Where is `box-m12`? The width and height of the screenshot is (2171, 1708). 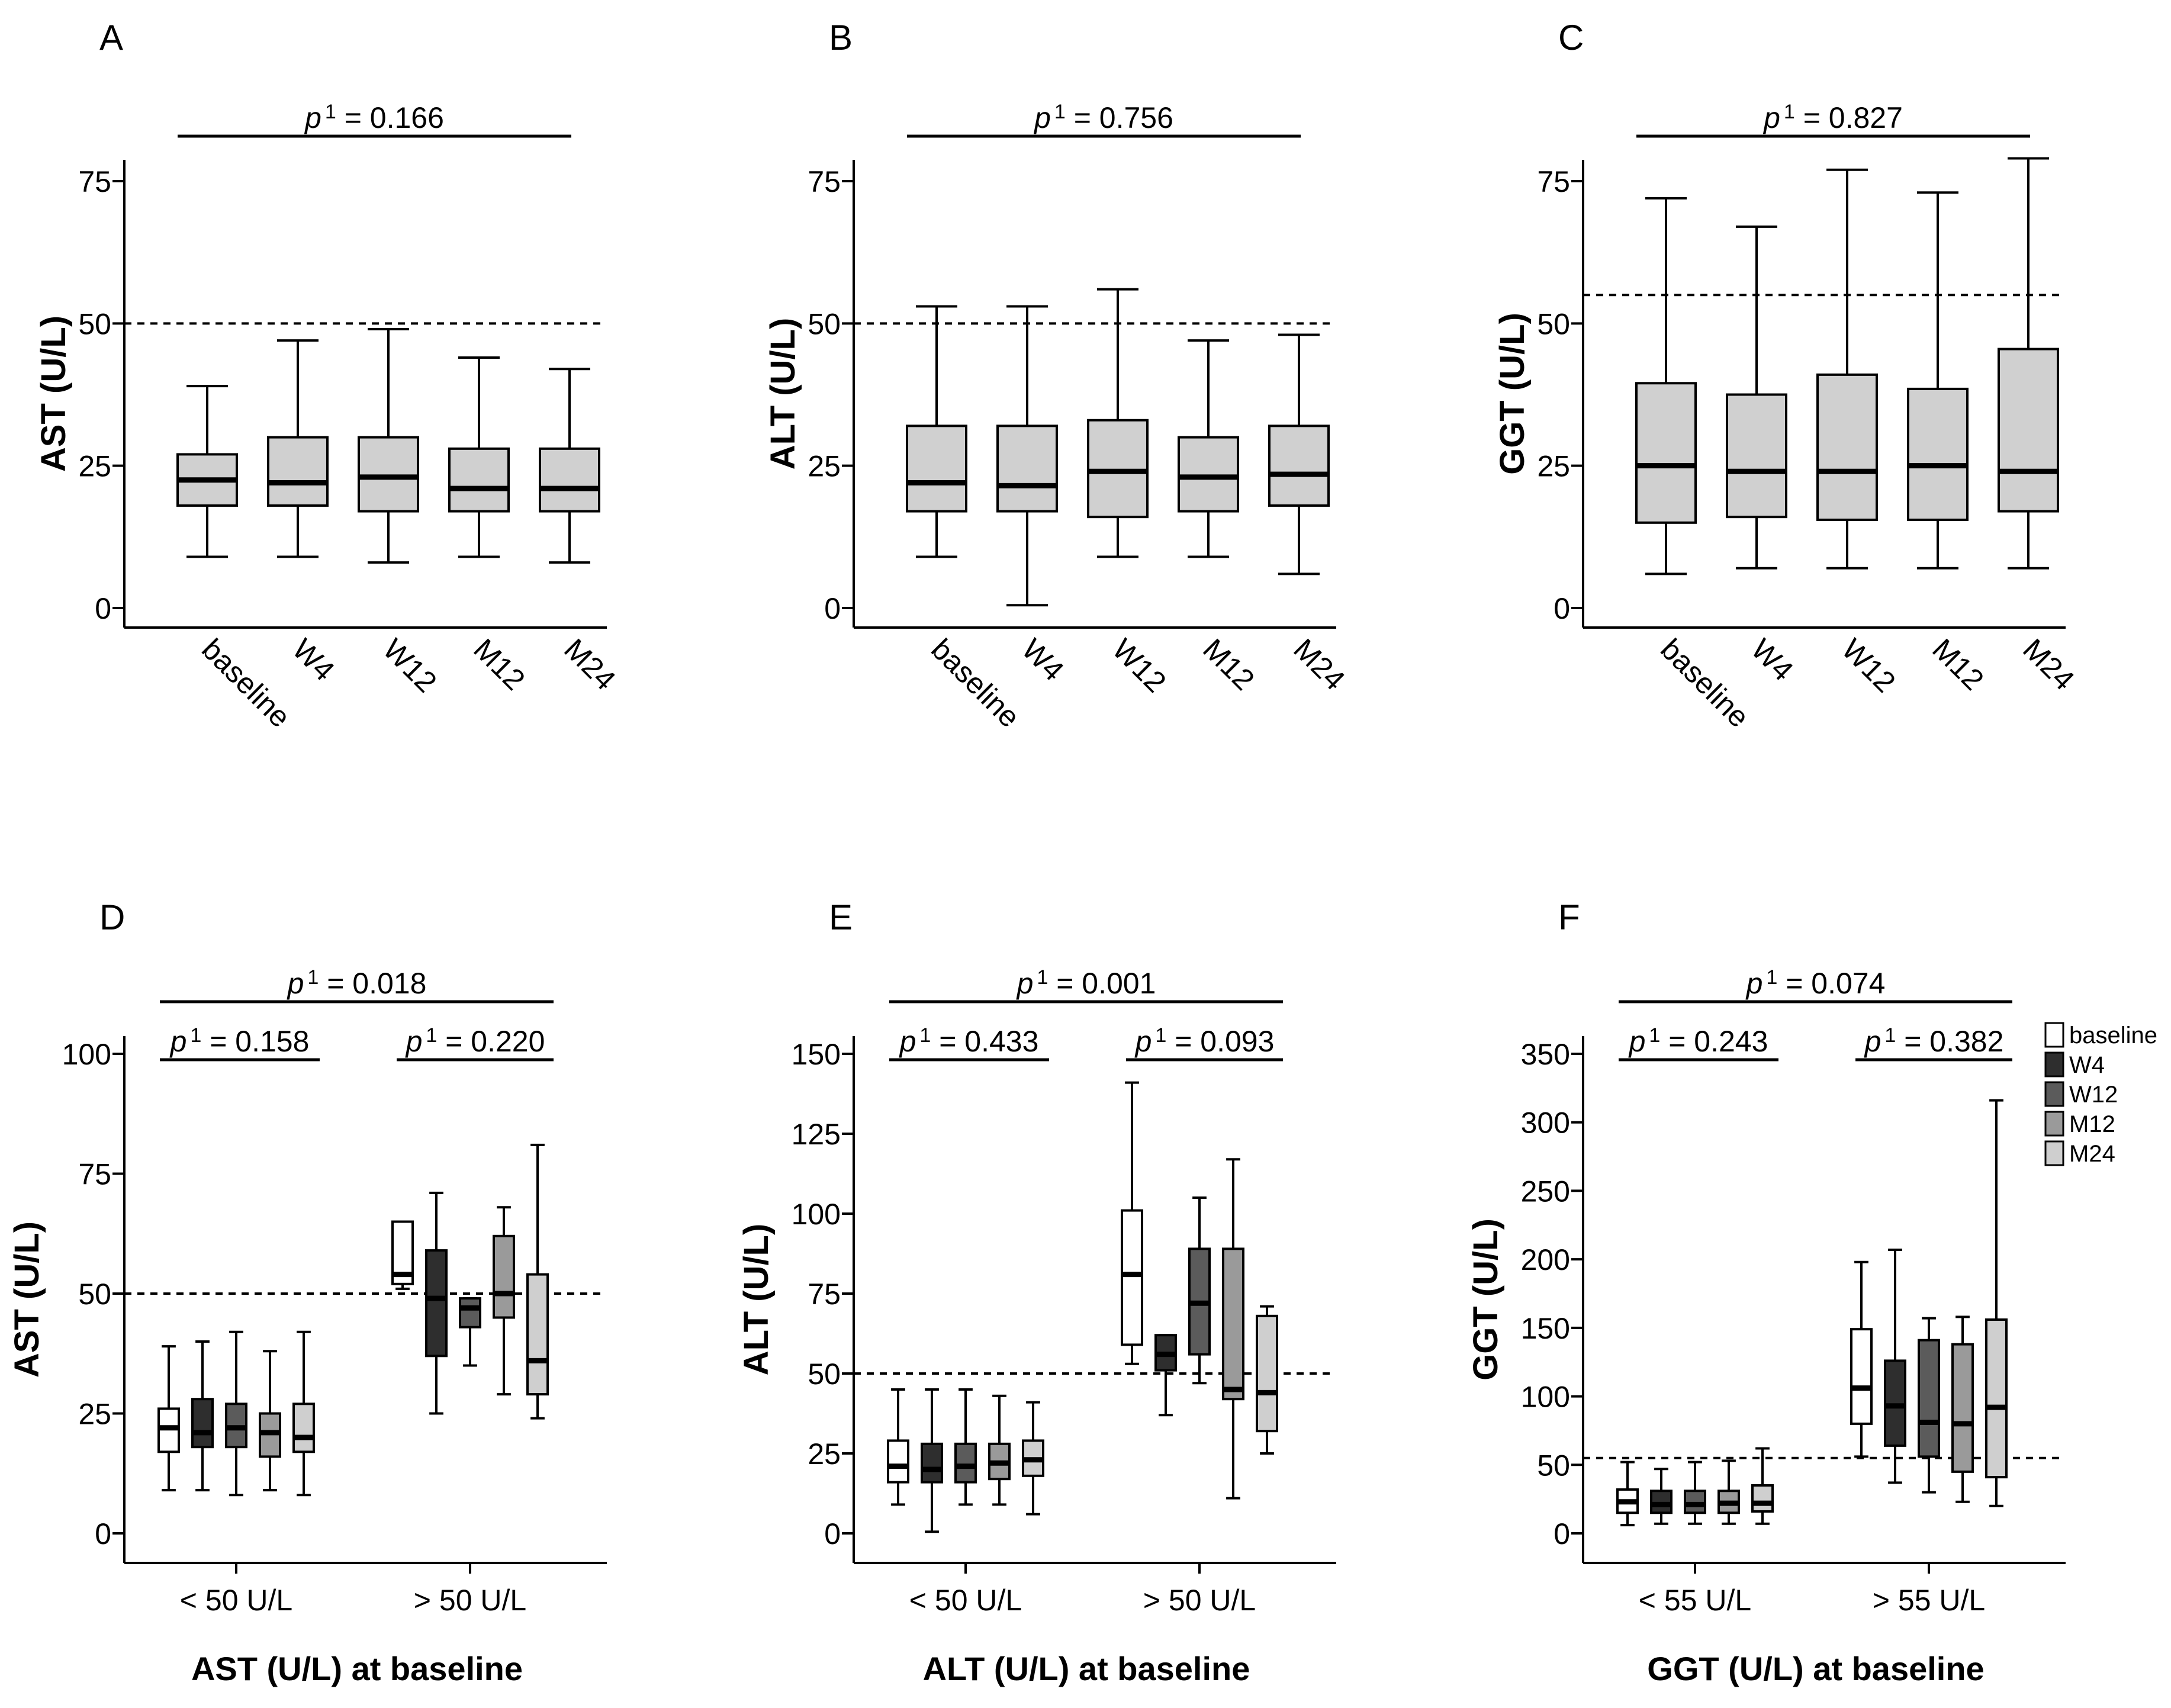 box-m12 is located at coordinates (1208, 448).